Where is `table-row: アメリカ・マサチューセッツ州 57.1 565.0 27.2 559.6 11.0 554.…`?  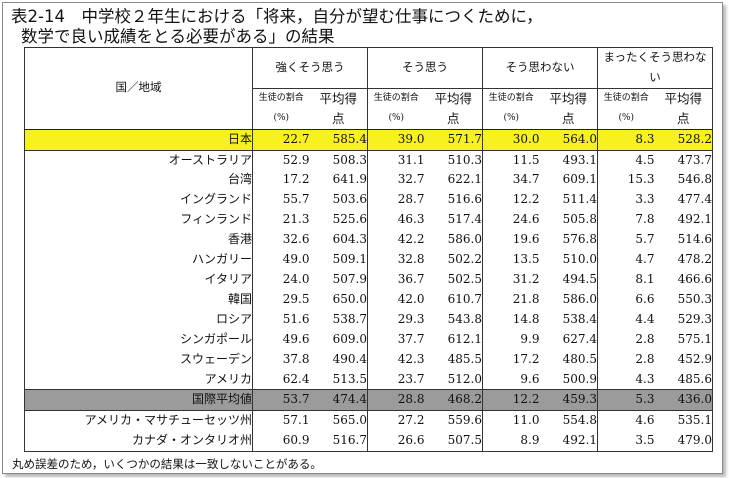 table-row: アメリカ・マサチューセッツ州 57.1 565.0 27.2 559.6 11.0 554.… is located at coordinates (369, 421).